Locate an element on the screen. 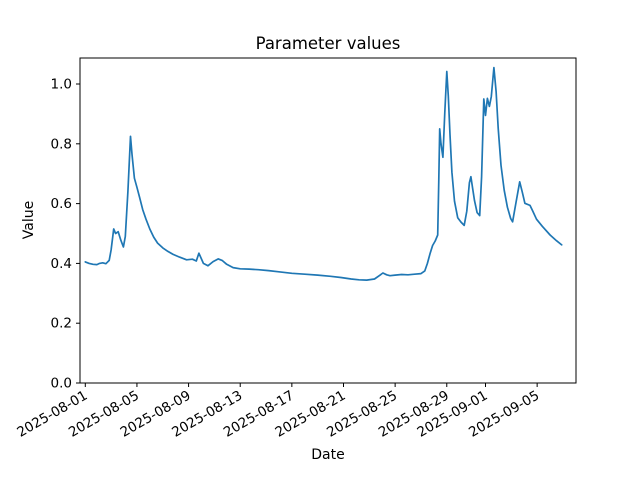  x-axis-label: Date is located at coordinates (327, 455).